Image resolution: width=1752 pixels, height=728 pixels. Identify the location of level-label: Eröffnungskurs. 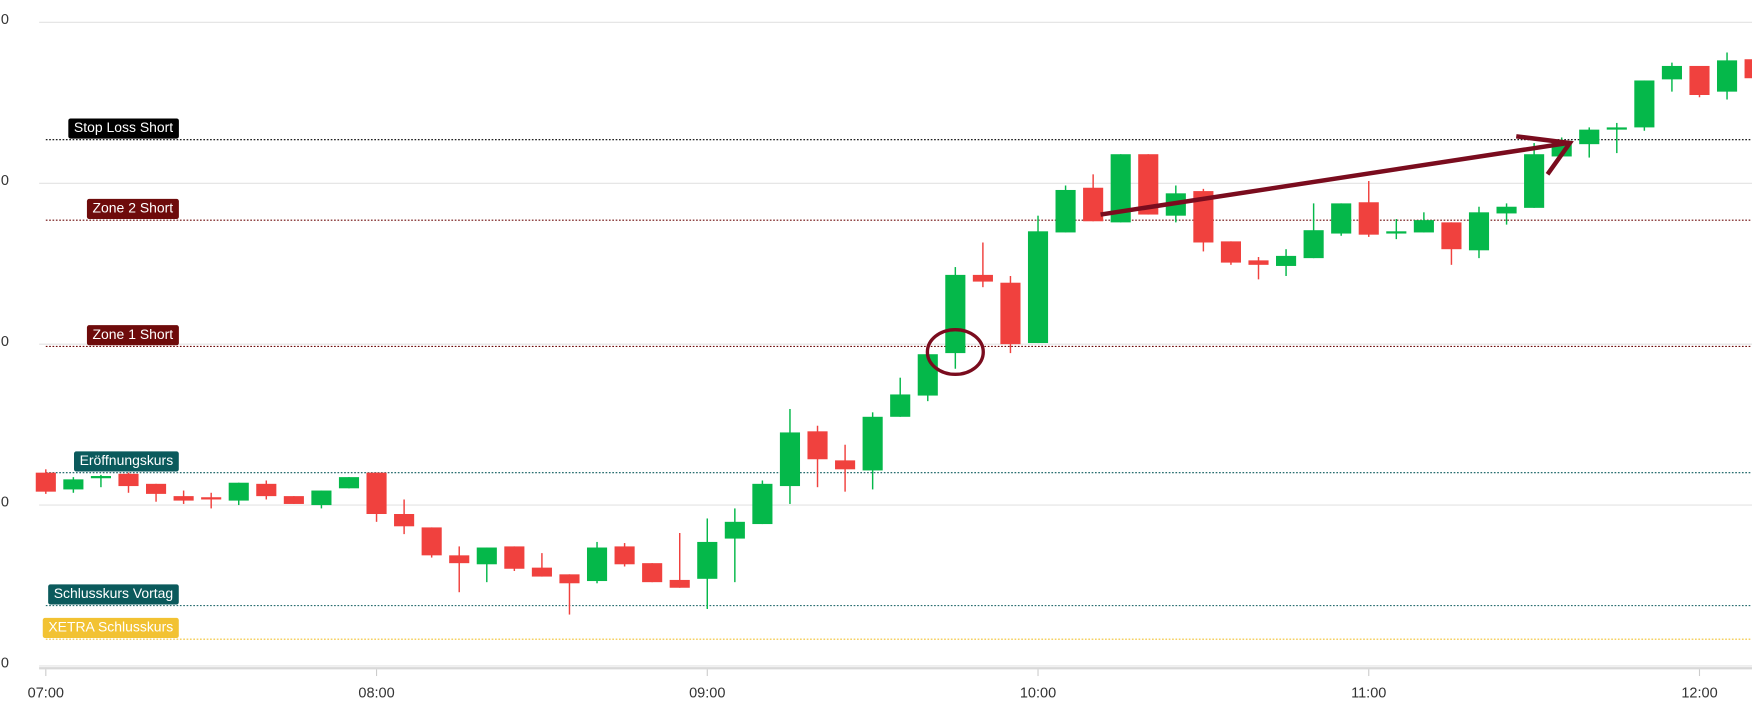
(127, 460).